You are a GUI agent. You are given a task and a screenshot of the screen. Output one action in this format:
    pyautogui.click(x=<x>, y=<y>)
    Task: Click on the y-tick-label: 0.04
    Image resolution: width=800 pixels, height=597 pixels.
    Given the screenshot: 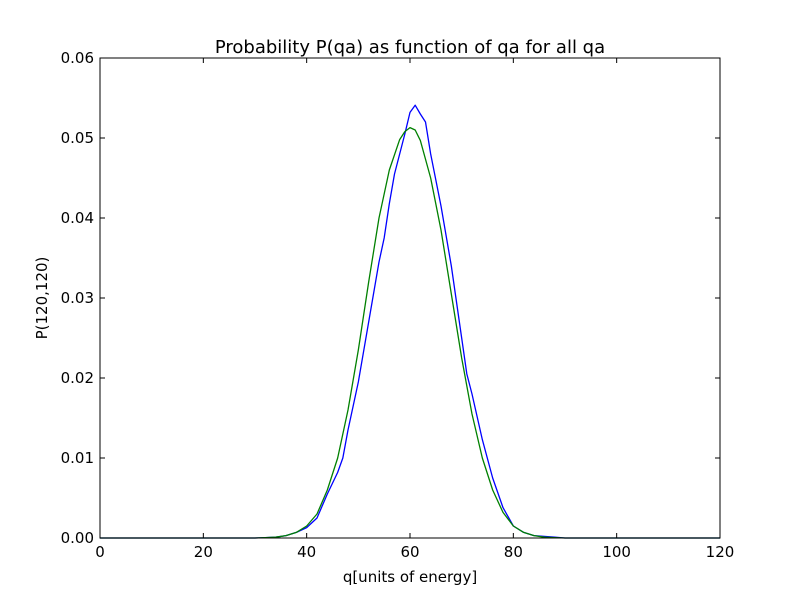 What is the action you would take?
    pyautogui.click(x=77, y=218)
    